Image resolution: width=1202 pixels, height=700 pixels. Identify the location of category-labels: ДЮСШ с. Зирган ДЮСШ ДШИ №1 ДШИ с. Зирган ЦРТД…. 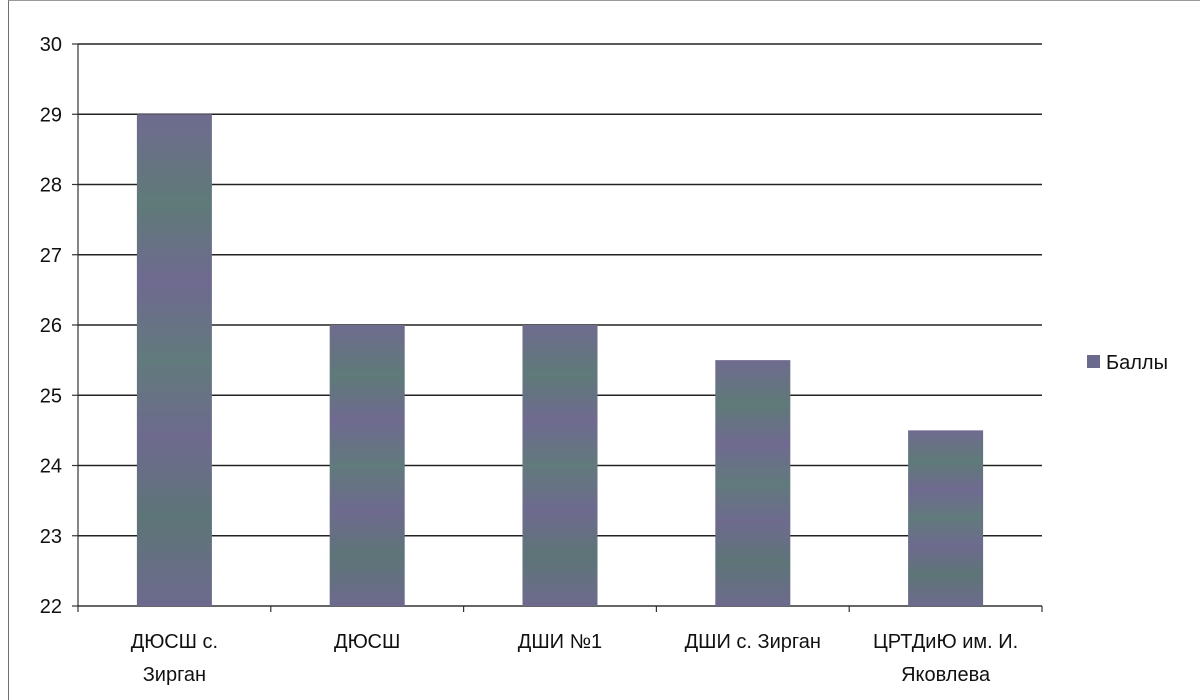
(575, 658).